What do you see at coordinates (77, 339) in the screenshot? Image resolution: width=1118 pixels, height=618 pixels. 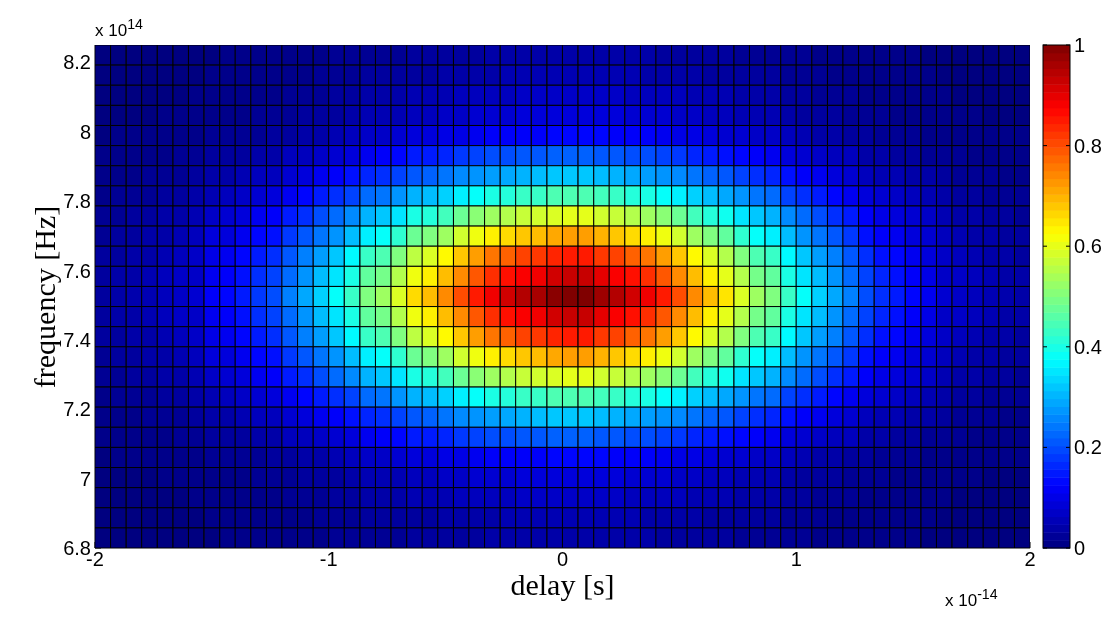 I see `y-tick-label: 7.4` at bounding box center [77, 339].